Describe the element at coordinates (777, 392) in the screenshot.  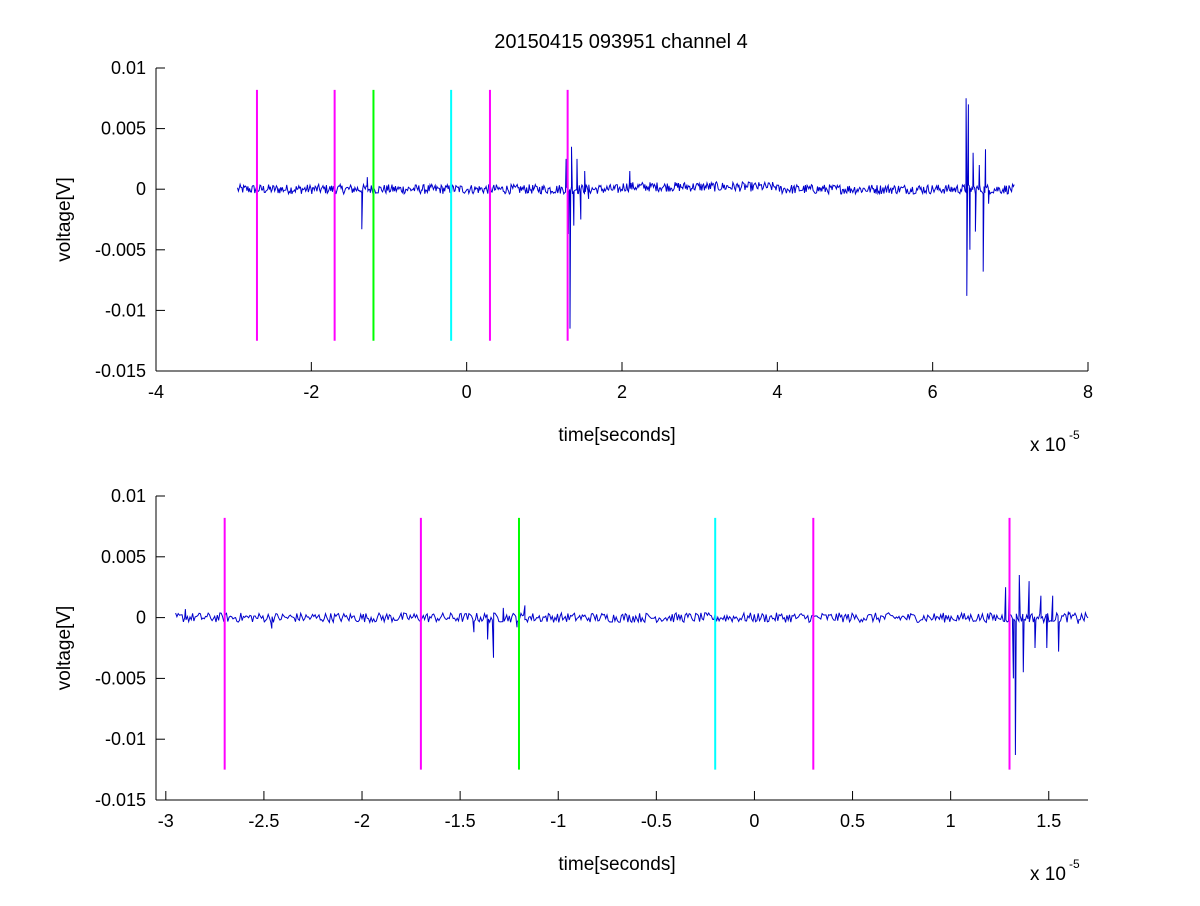
I see `x-tick-label: 4` at that location.